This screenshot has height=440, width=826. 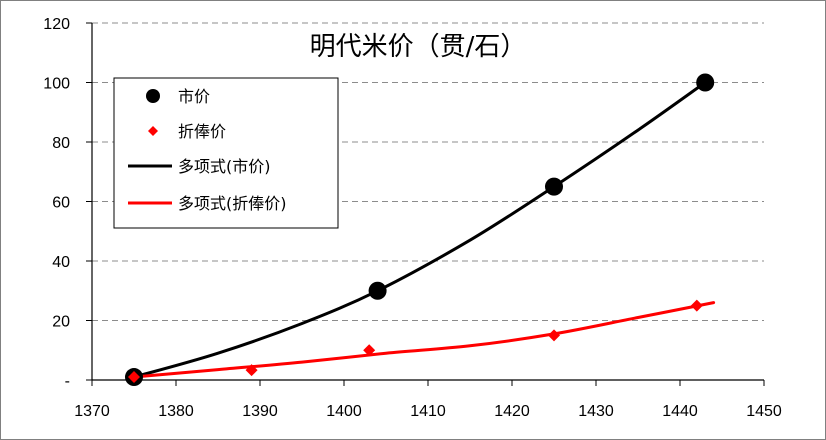 I want to click on chart-title: 明代米价（贯/石）, so click(x=418, y=47).